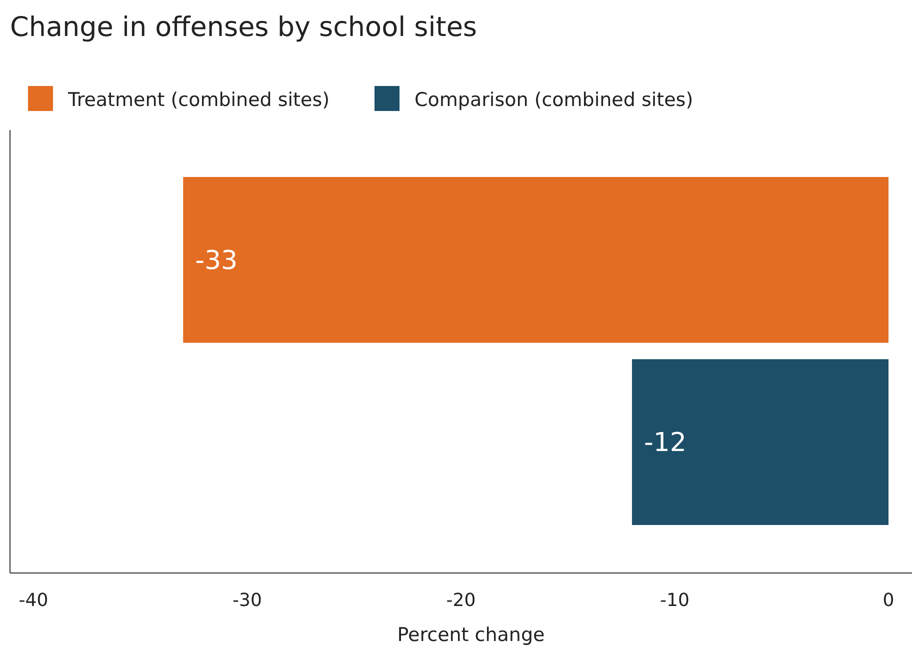 The width and height of the screenshot is (914, 647). What do you see at coordinates (247, 600) in the screenshot?
I see `x-tick-label: -30` at bounding box center [247, 600].